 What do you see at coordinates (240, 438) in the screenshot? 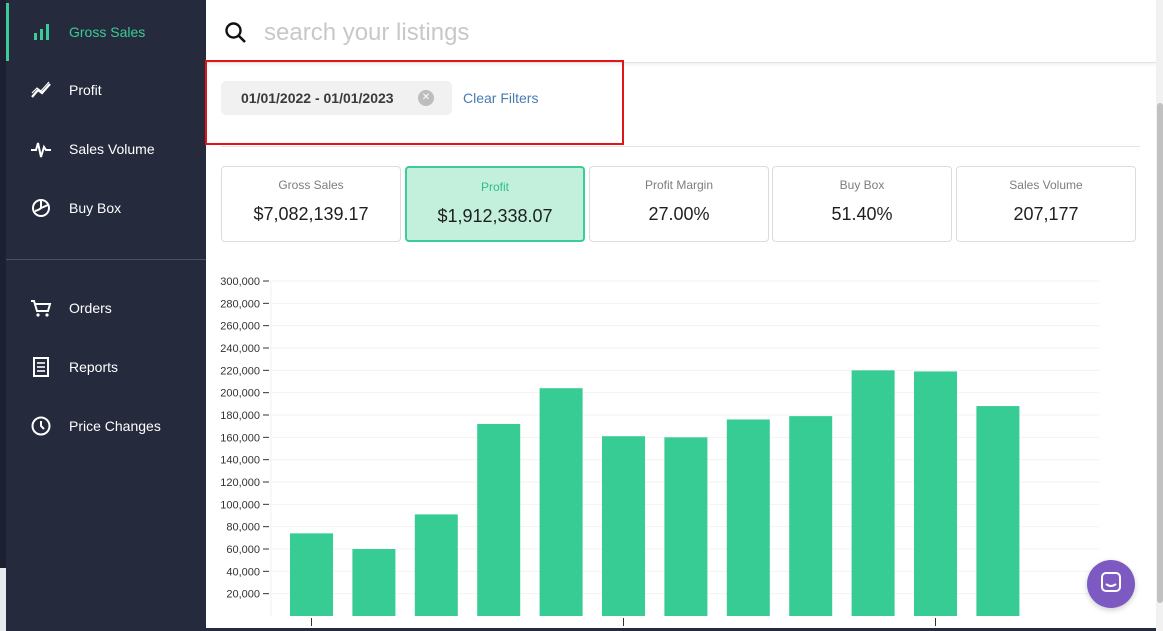
I see `y-tick-label: 160,000` at bounding box center [240, 438].